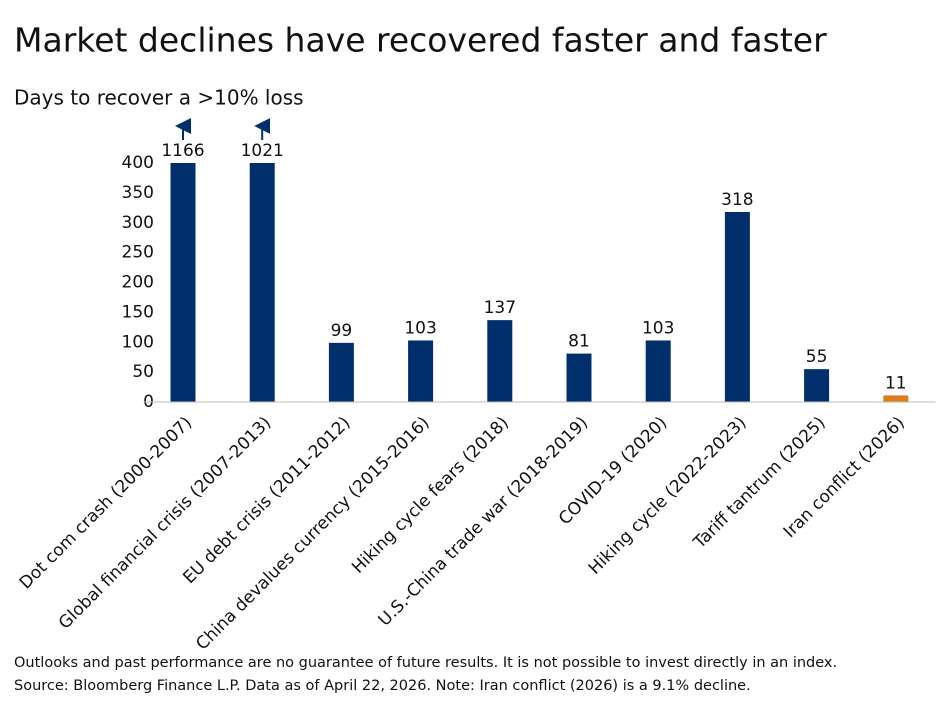 Image resolution: width=950 pixels, height=701 pixels. I want to click on x-tick-label: Tariff tantrum (2025), so click(759, 483).